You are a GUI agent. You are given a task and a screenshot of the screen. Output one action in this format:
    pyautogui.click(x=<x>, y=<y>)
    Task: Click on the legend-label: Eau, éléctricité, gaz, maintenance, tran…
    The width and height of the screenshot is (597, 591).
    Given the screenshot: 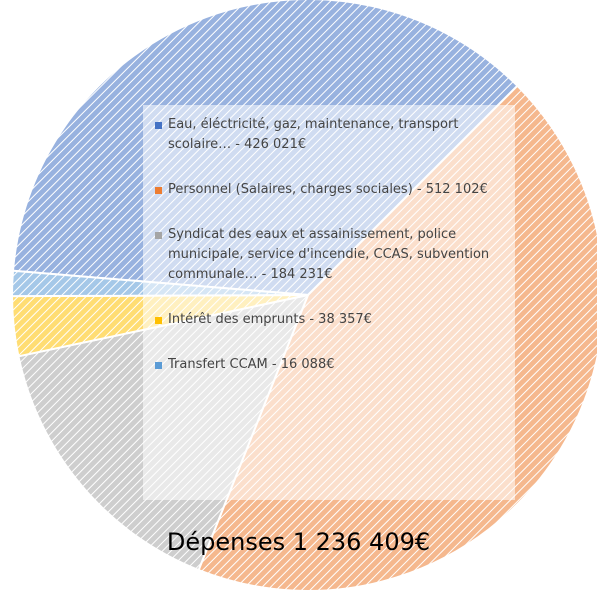 What is the action you would take?
    pyautogui.click(x=313, y=134)
    